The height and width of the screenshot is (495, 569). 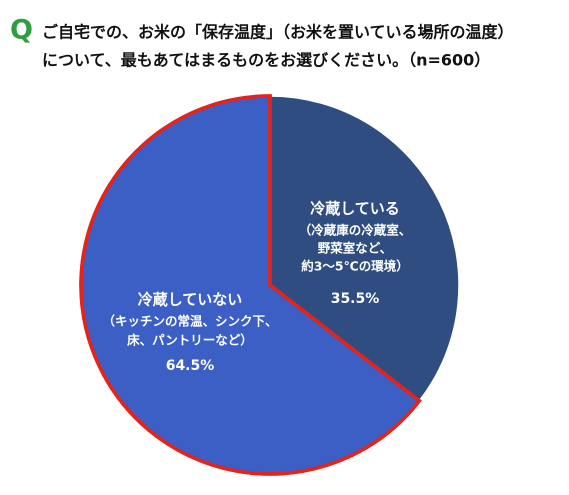 What do you see at coordinates (189, 321) in the screenshot?
I see `slice-description: （キッチンの常温、シンク下、` at bounding box center [189, 321].